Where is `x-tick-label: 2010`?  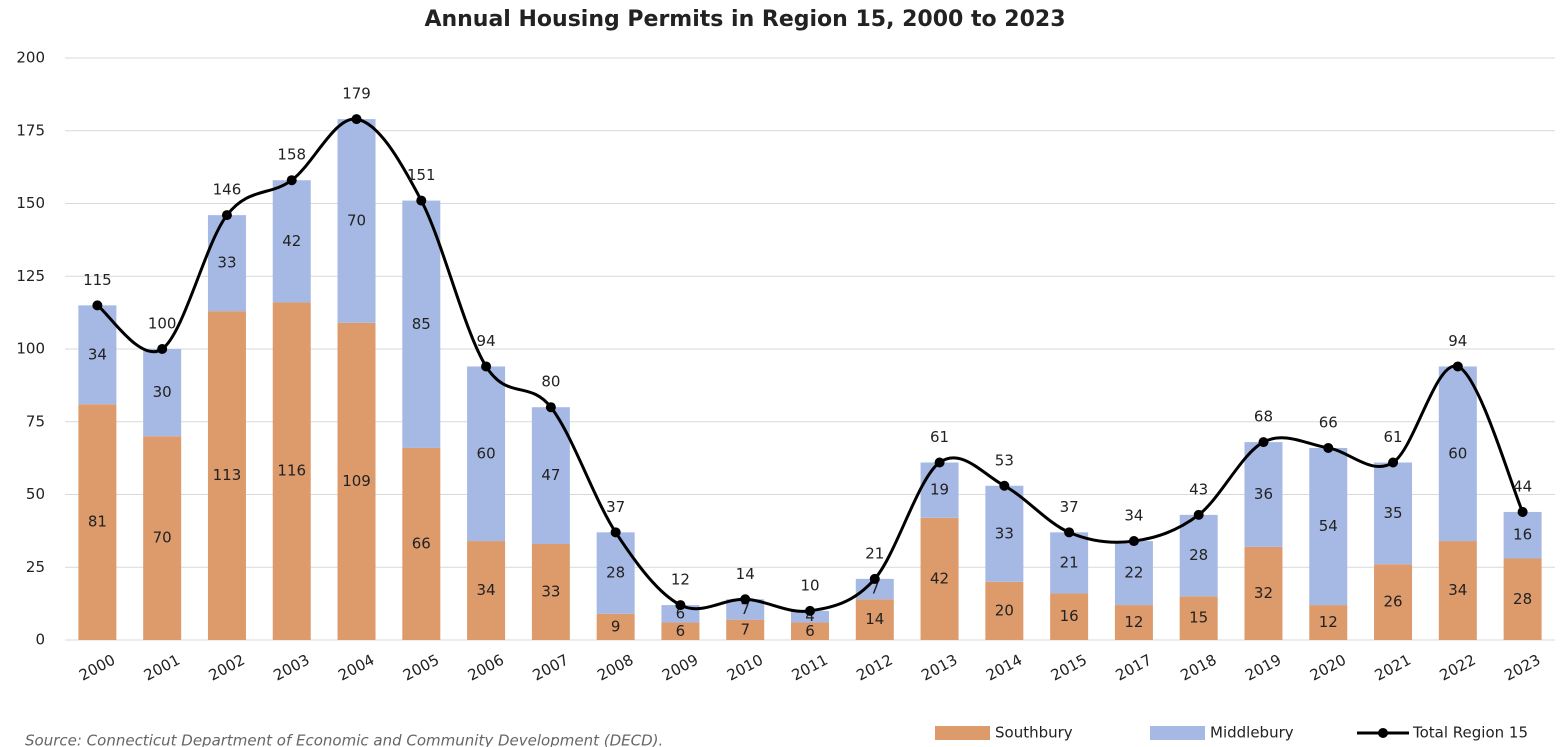 x-tick-label: 2010 is located at coordinates (745, 668).